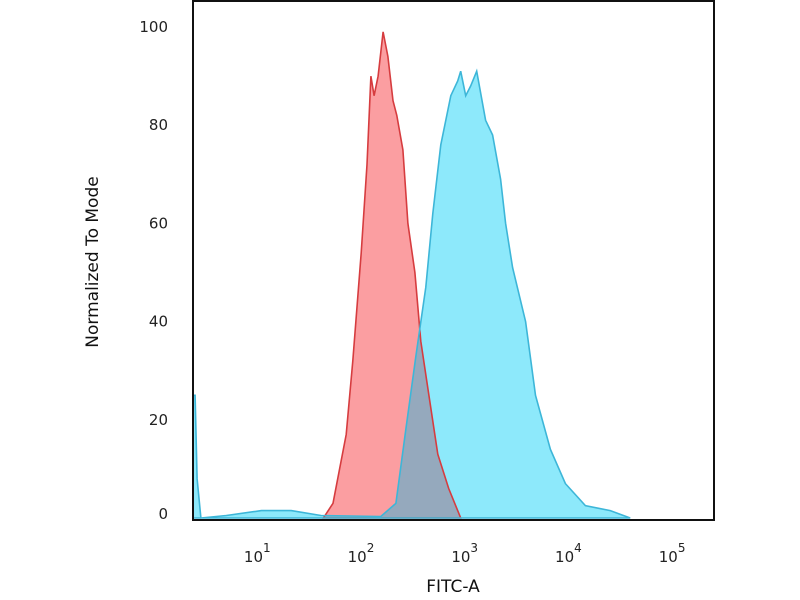 The height and width of the screenshot is (600, 800). What do you see at coordinates (158, 125) in the screenshot?
I see `y-tick-label: 80` at bounding box center [158, 125].